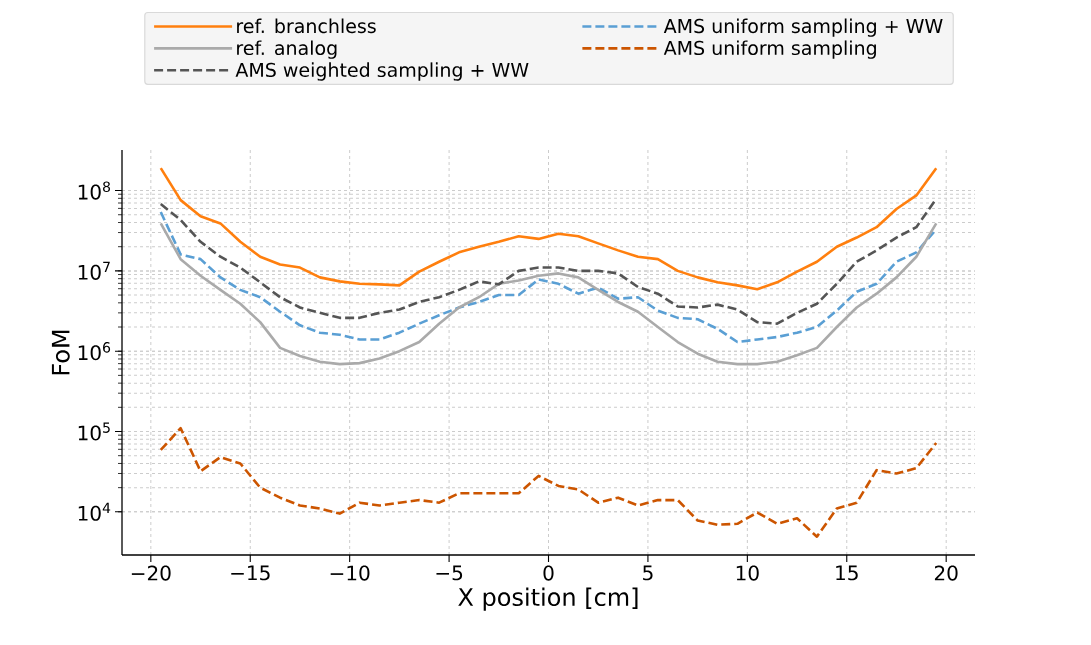 The height and width of the screenshot is (645, 1091). Describe the element at coordinates (382, 71) in the screenshot. I see `legend-label: AMS weighted sampling + WW` at that location.